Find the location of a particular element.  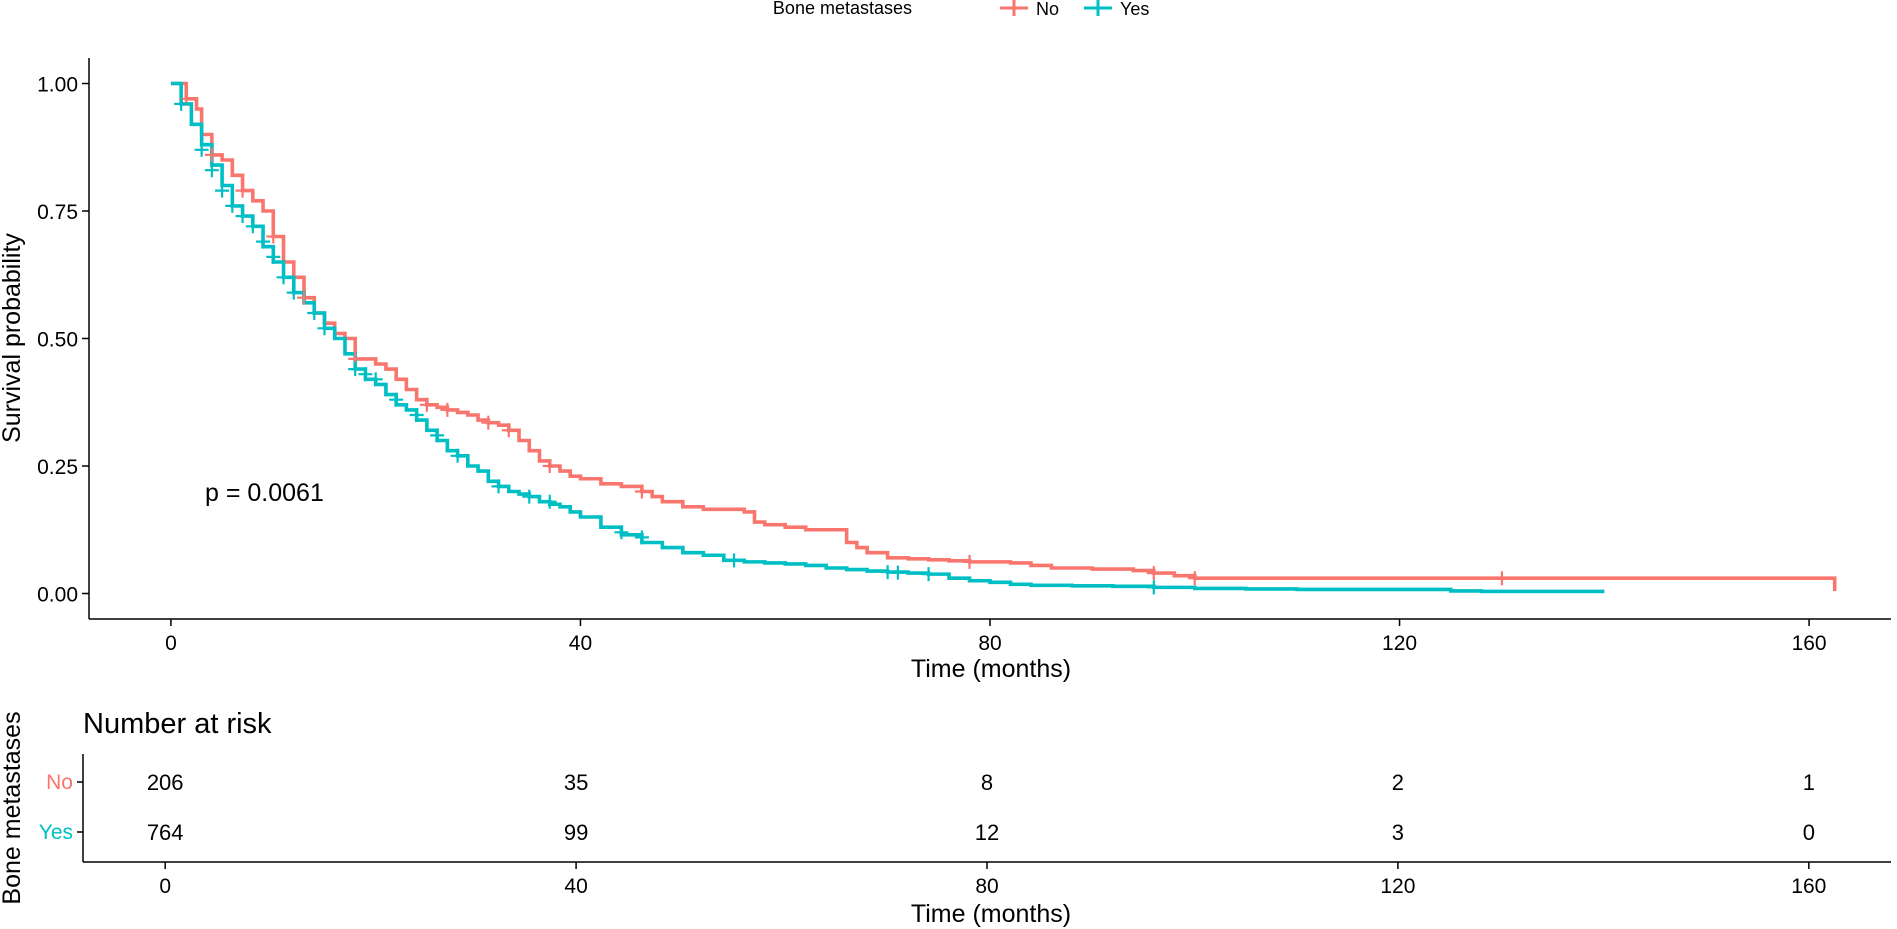

risk-cell: 764 is located at coordinates (165, 832).